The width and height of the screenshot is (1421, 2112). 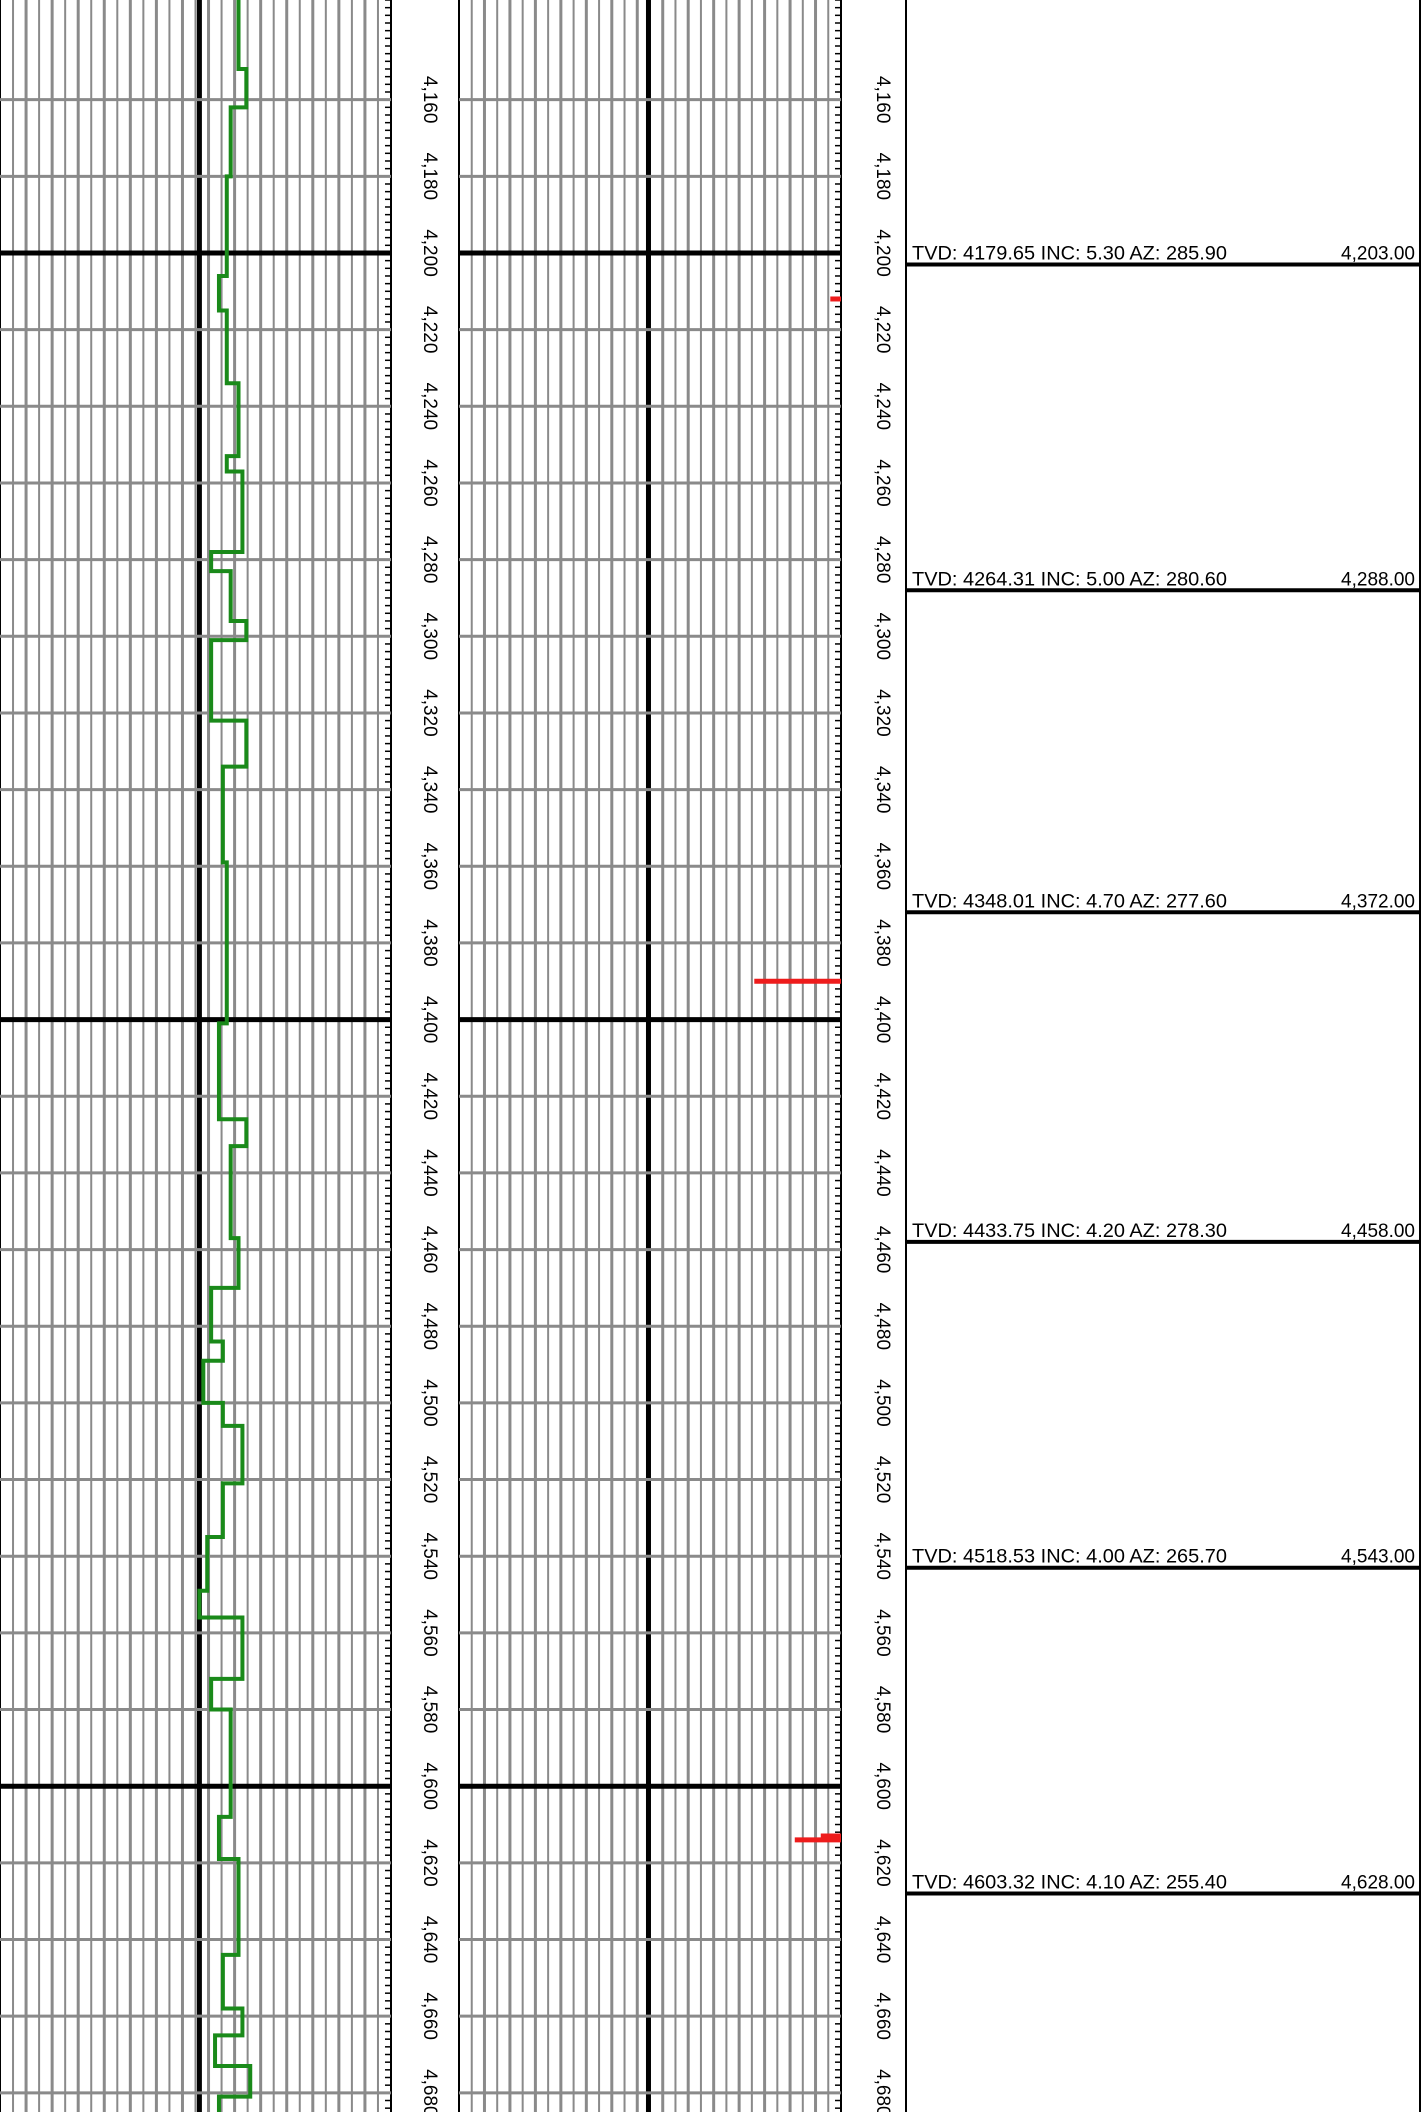 What do you see at coordinates (1069, 901) in the screenshot?
I see `survey-text: TVD: 4348.01 INC: 4.70 AZ: 277.60` at bounding box center [1069, 901].